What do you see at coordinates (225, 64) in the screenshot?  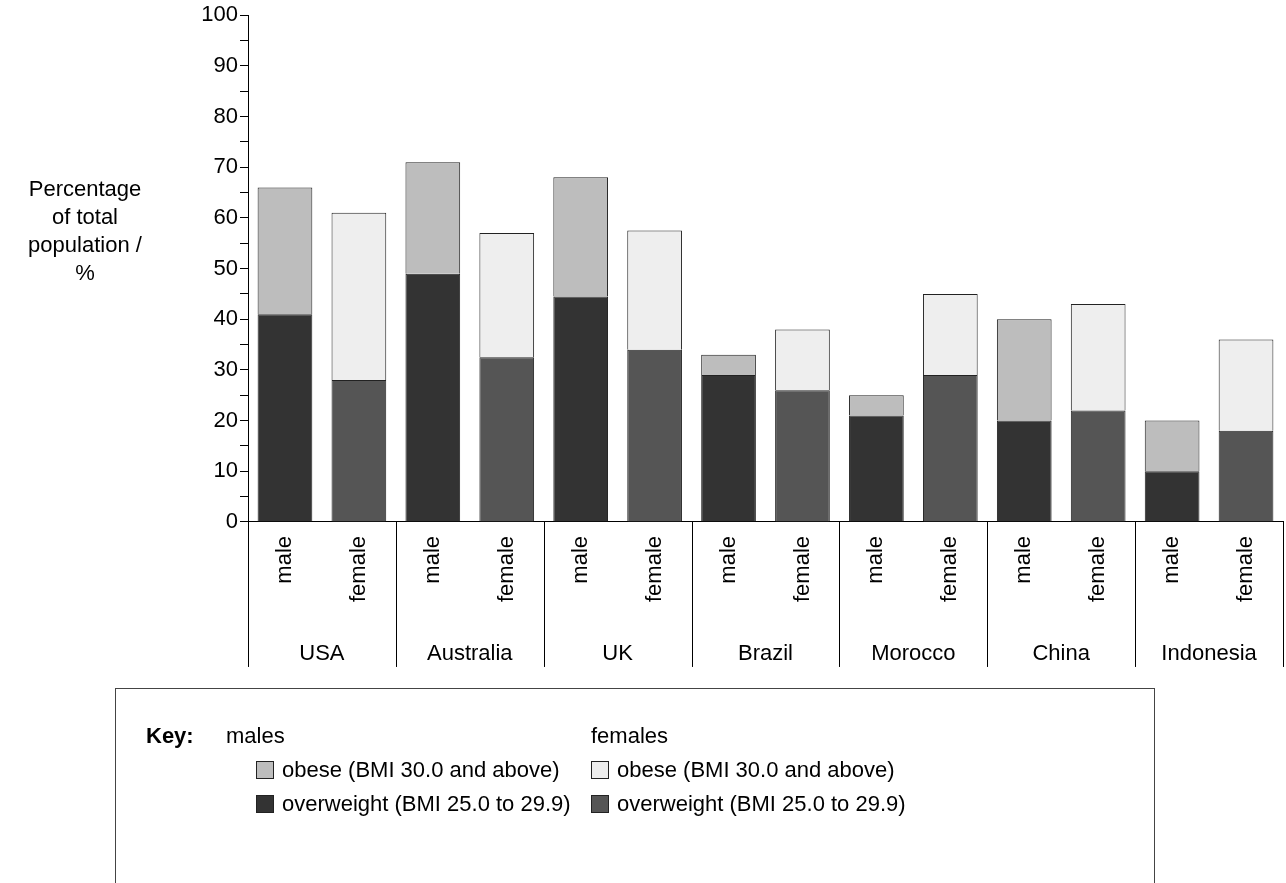 I see `y-tick-label: 90` at bounding box center [225, 64].